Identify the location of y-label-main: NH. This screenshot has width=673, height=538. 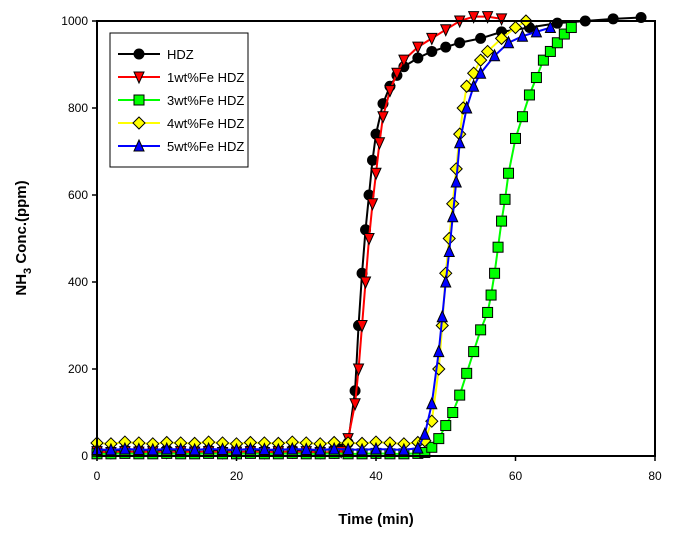
(21, 285).